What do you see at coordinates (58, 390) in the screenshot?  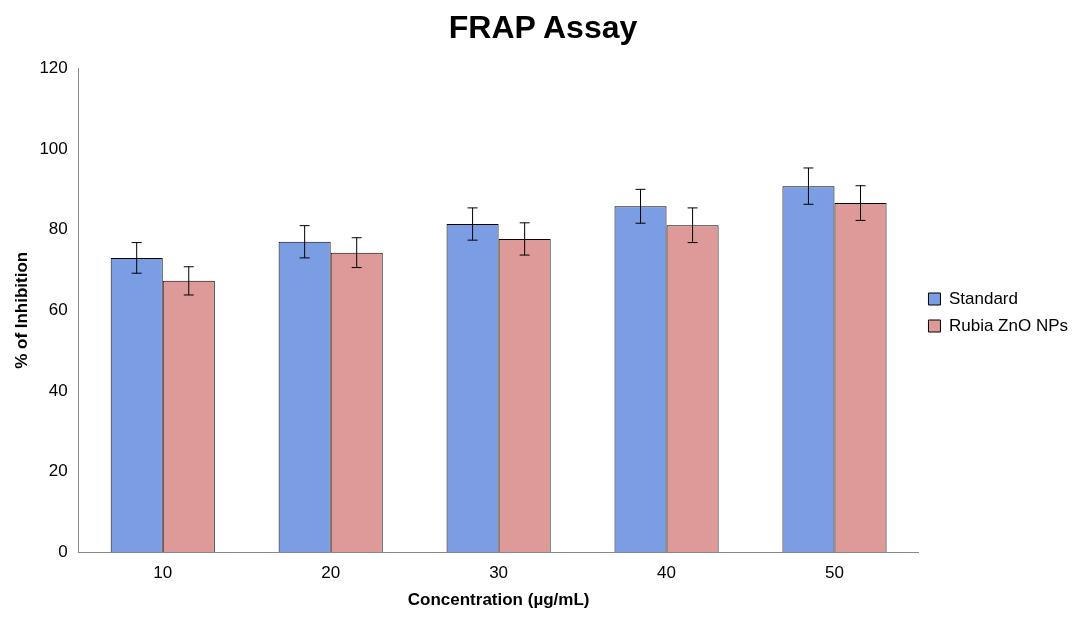 I see `y-tick-label: 40` at bounding box center [58, 390].